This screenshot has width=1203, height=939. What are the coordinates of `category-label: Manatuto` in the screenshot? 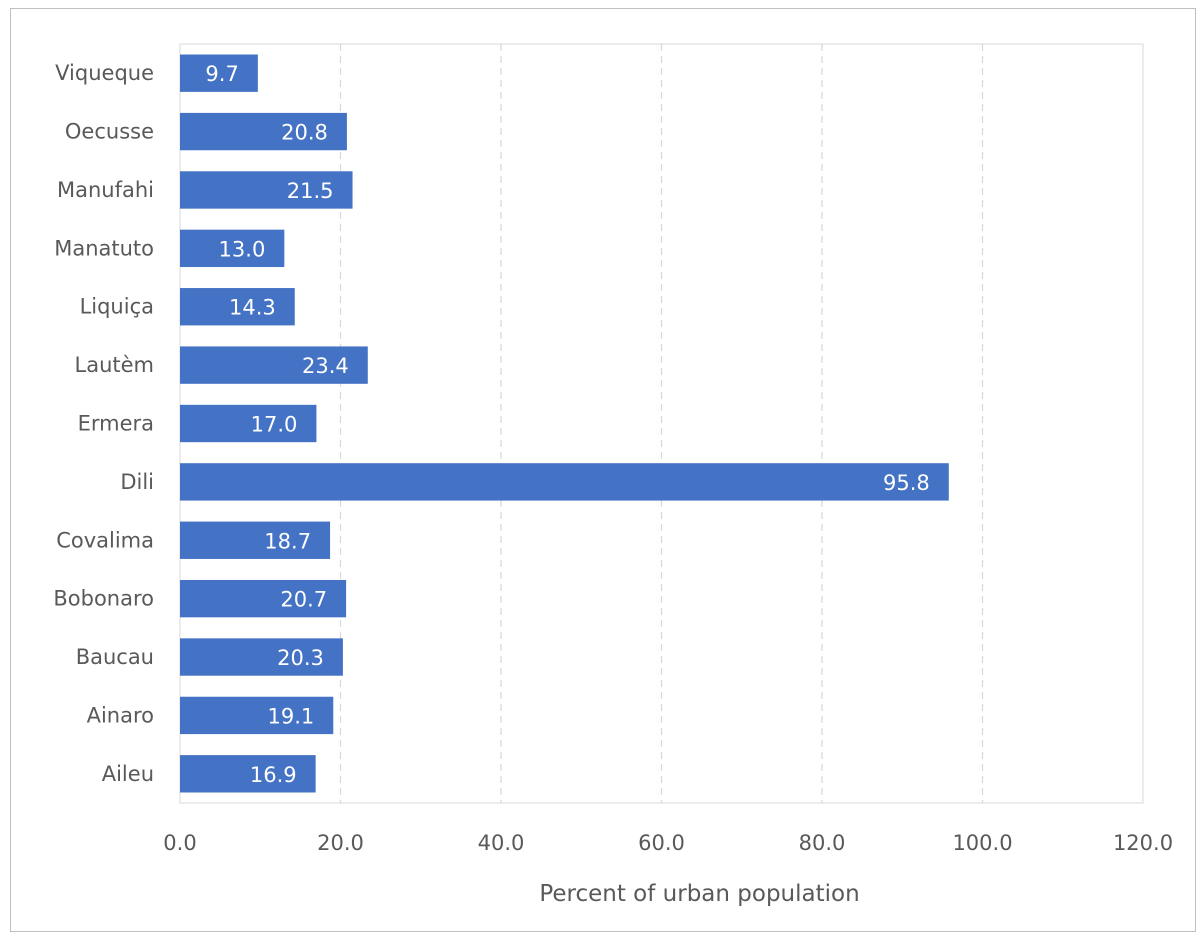 It's located at (104, 248).